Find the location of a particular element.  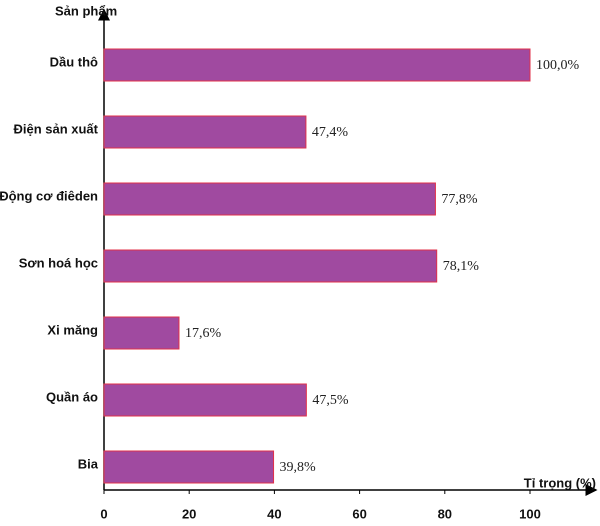

x-tick-label: 80 is located at coordinates (445, 513).